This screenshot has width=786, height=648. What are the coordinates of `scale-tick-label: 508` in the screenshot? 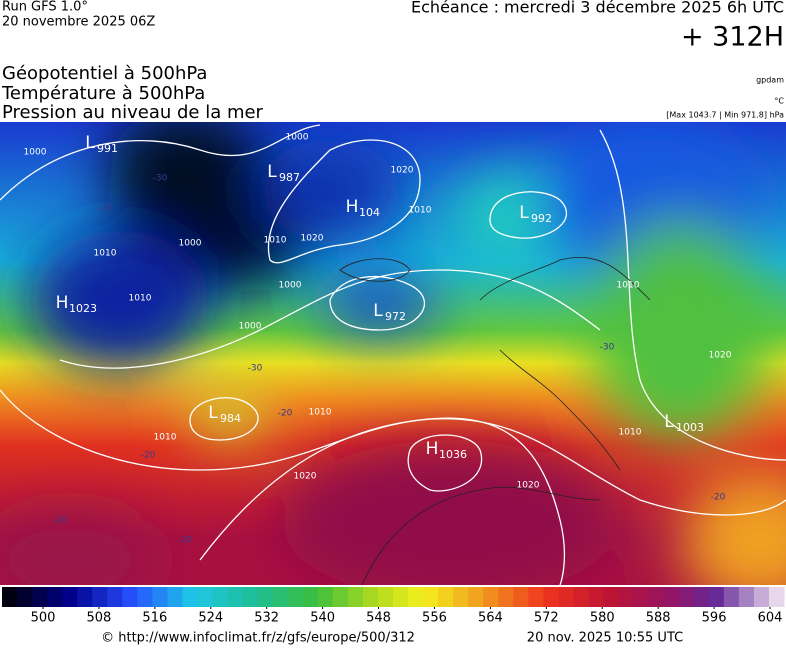 It's located at (99, 618).